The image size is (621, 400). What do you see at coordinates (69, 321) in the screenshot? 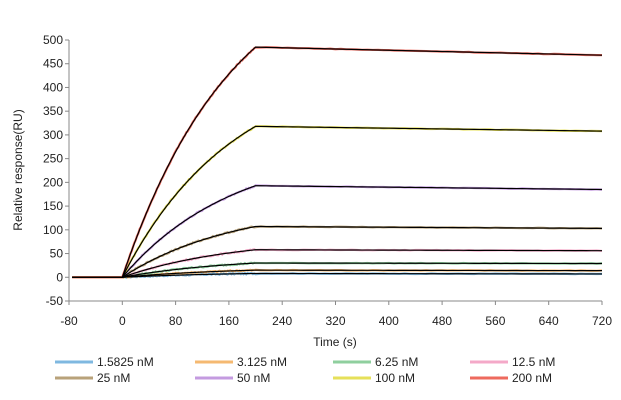
I see `x-tick-label: -80` at bounding box center [69, 321].